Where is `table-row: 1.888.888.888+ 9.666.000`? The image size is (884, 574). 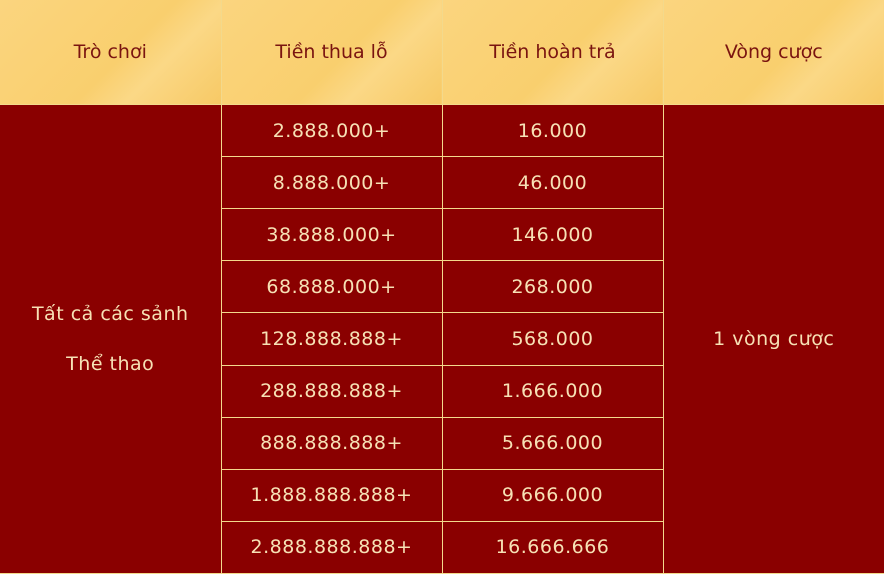 table-row: 1.888.888.888+ 9.666.000 is located at coordinates (442, 495).